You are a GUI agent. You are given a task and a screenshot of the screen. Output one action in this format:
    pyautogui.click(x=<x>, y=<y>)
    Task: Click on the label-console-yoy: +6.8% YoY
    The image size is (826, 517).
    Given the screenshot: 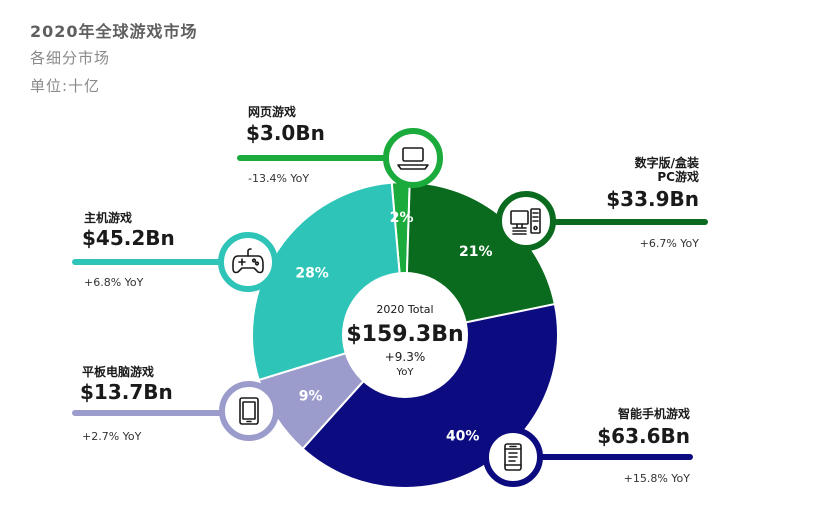 What is the action you would take?
    pyautogui.click(x=114, y=282)
    